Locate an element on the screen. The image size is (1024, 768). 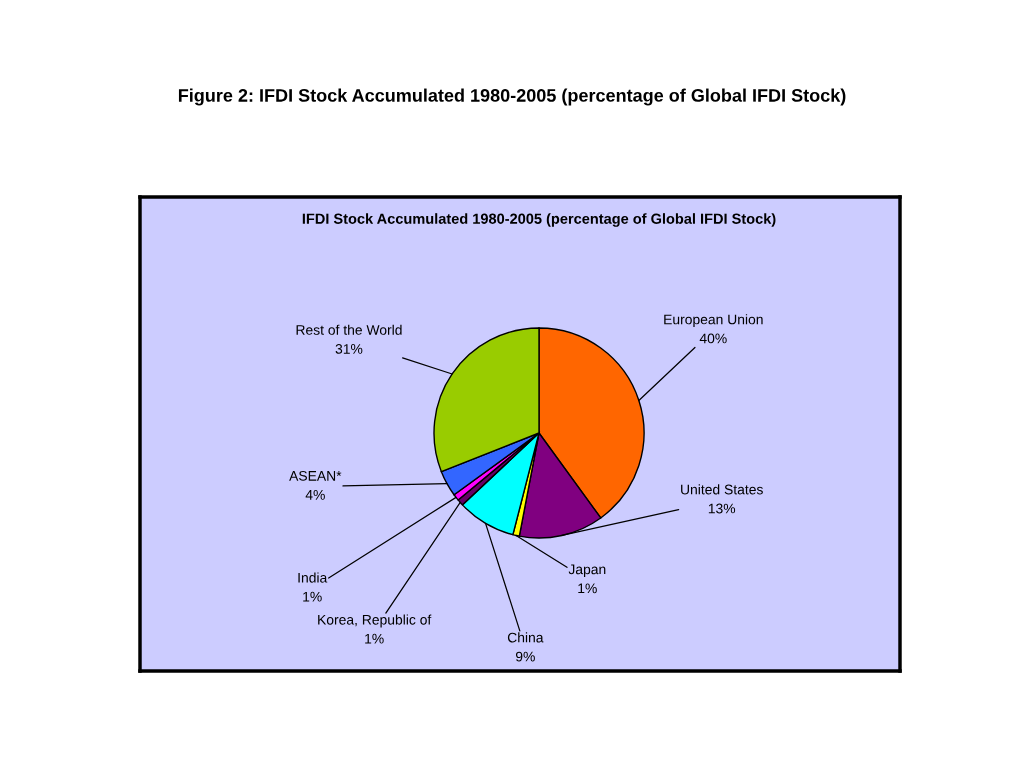
slice-label: Japan is located at coordinates (587, 570).